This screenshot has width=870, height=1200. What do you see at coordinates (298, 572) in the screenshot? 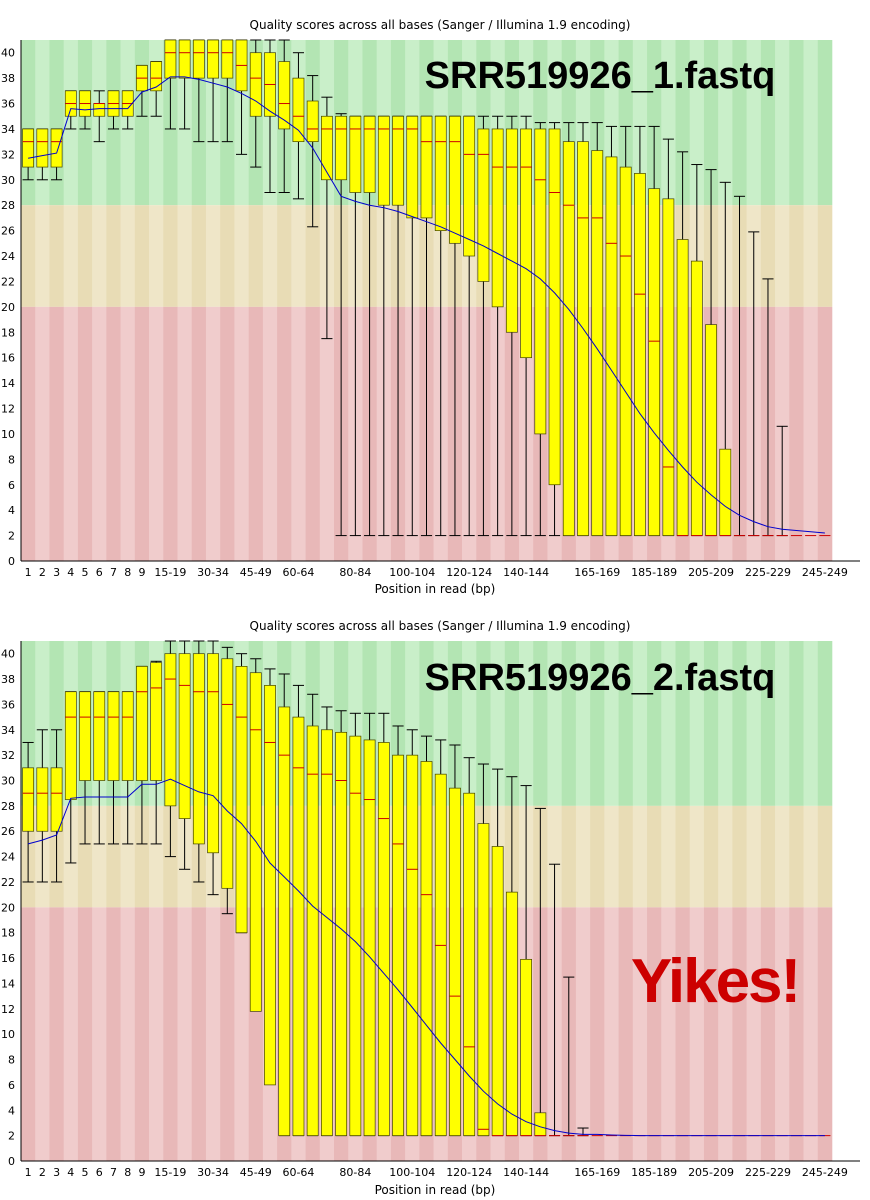
I see `x-tick-label: 60-64` at bounding box center [298, 572].